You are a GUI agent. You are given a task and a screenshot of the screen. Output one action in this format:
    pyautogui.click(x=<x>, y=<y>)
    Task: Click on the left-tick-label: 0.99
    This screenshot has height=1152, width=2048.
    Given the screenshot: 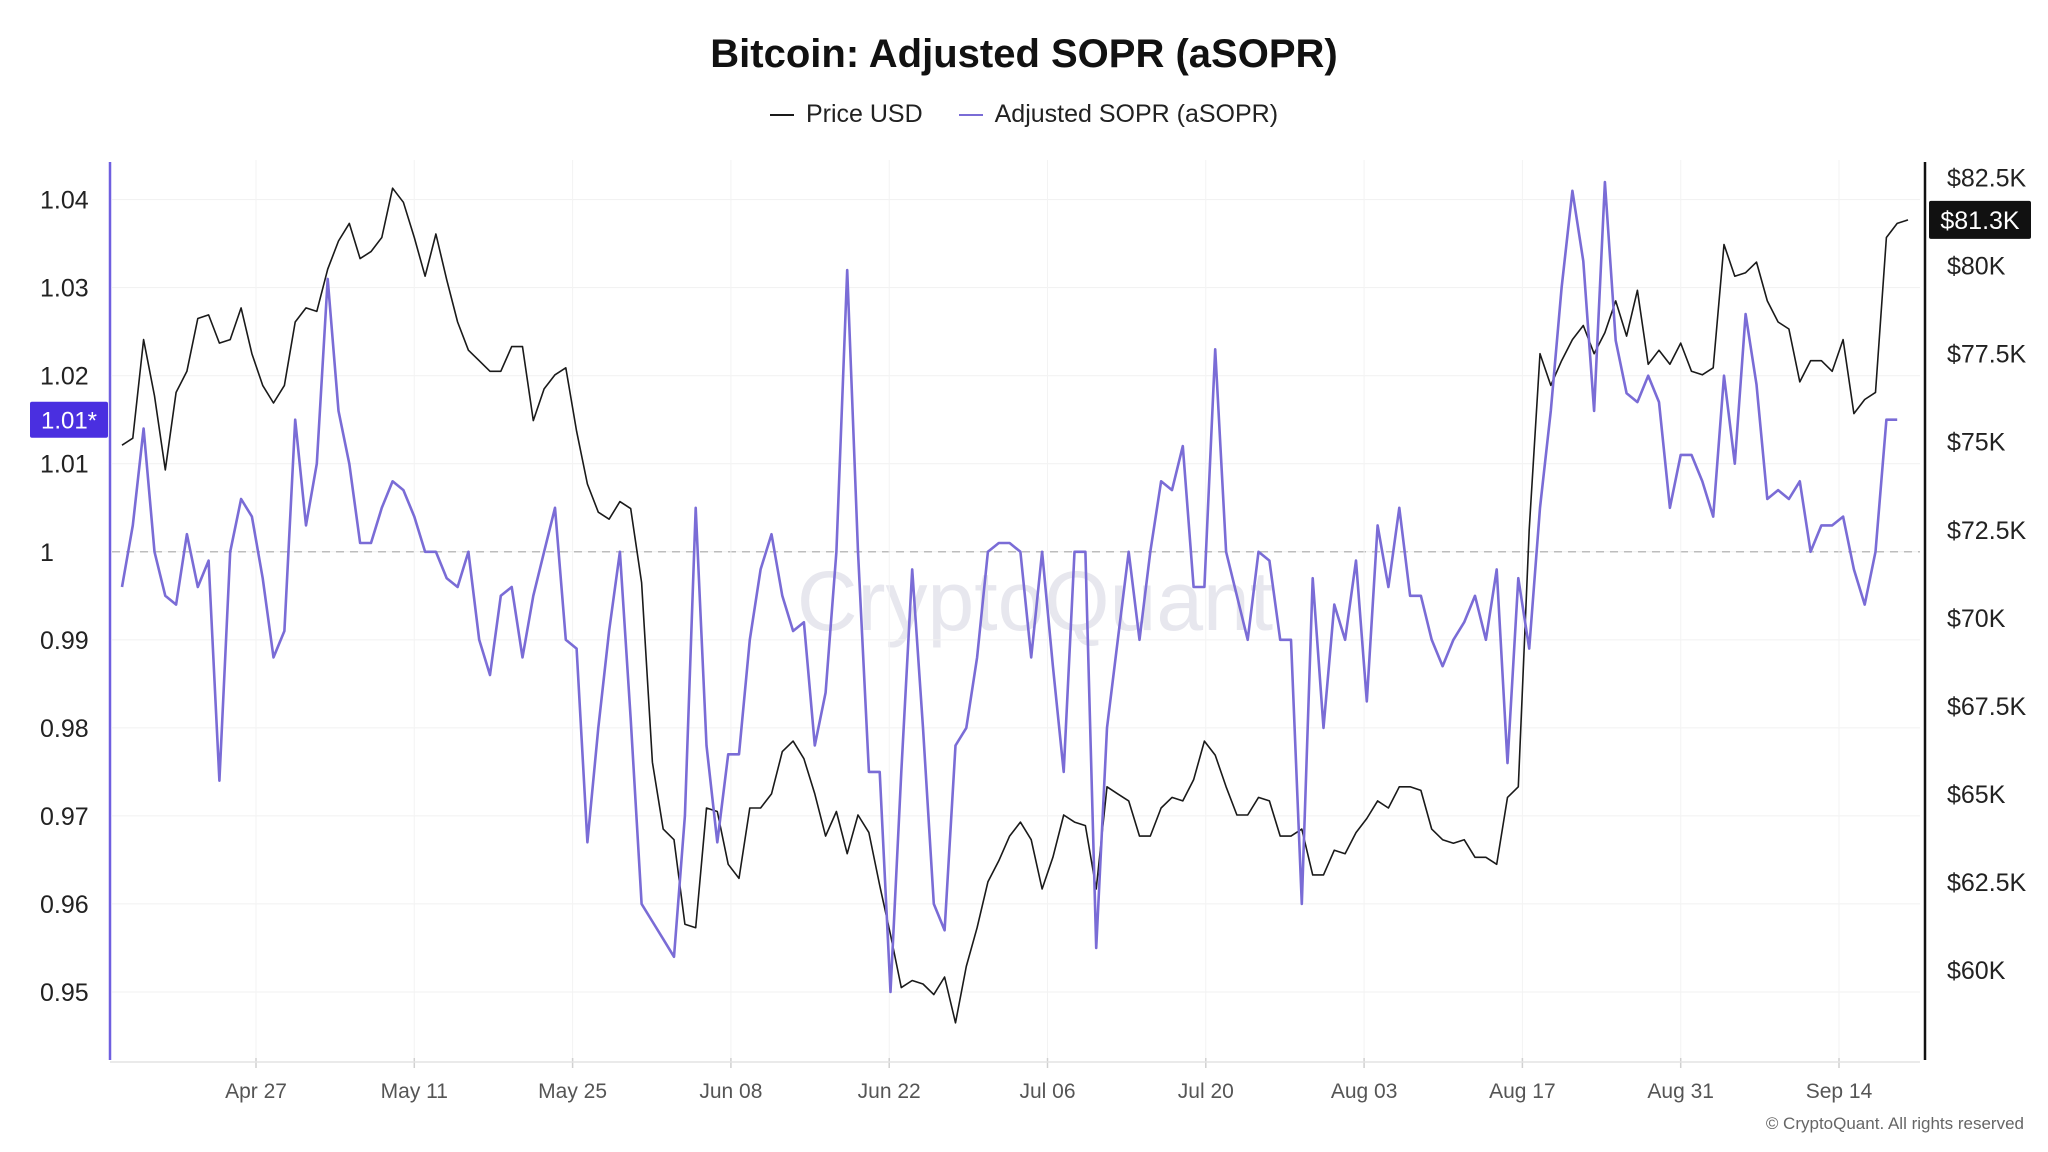 What is the action you would take?
    pyautogui.click(x=64, y=641)
    